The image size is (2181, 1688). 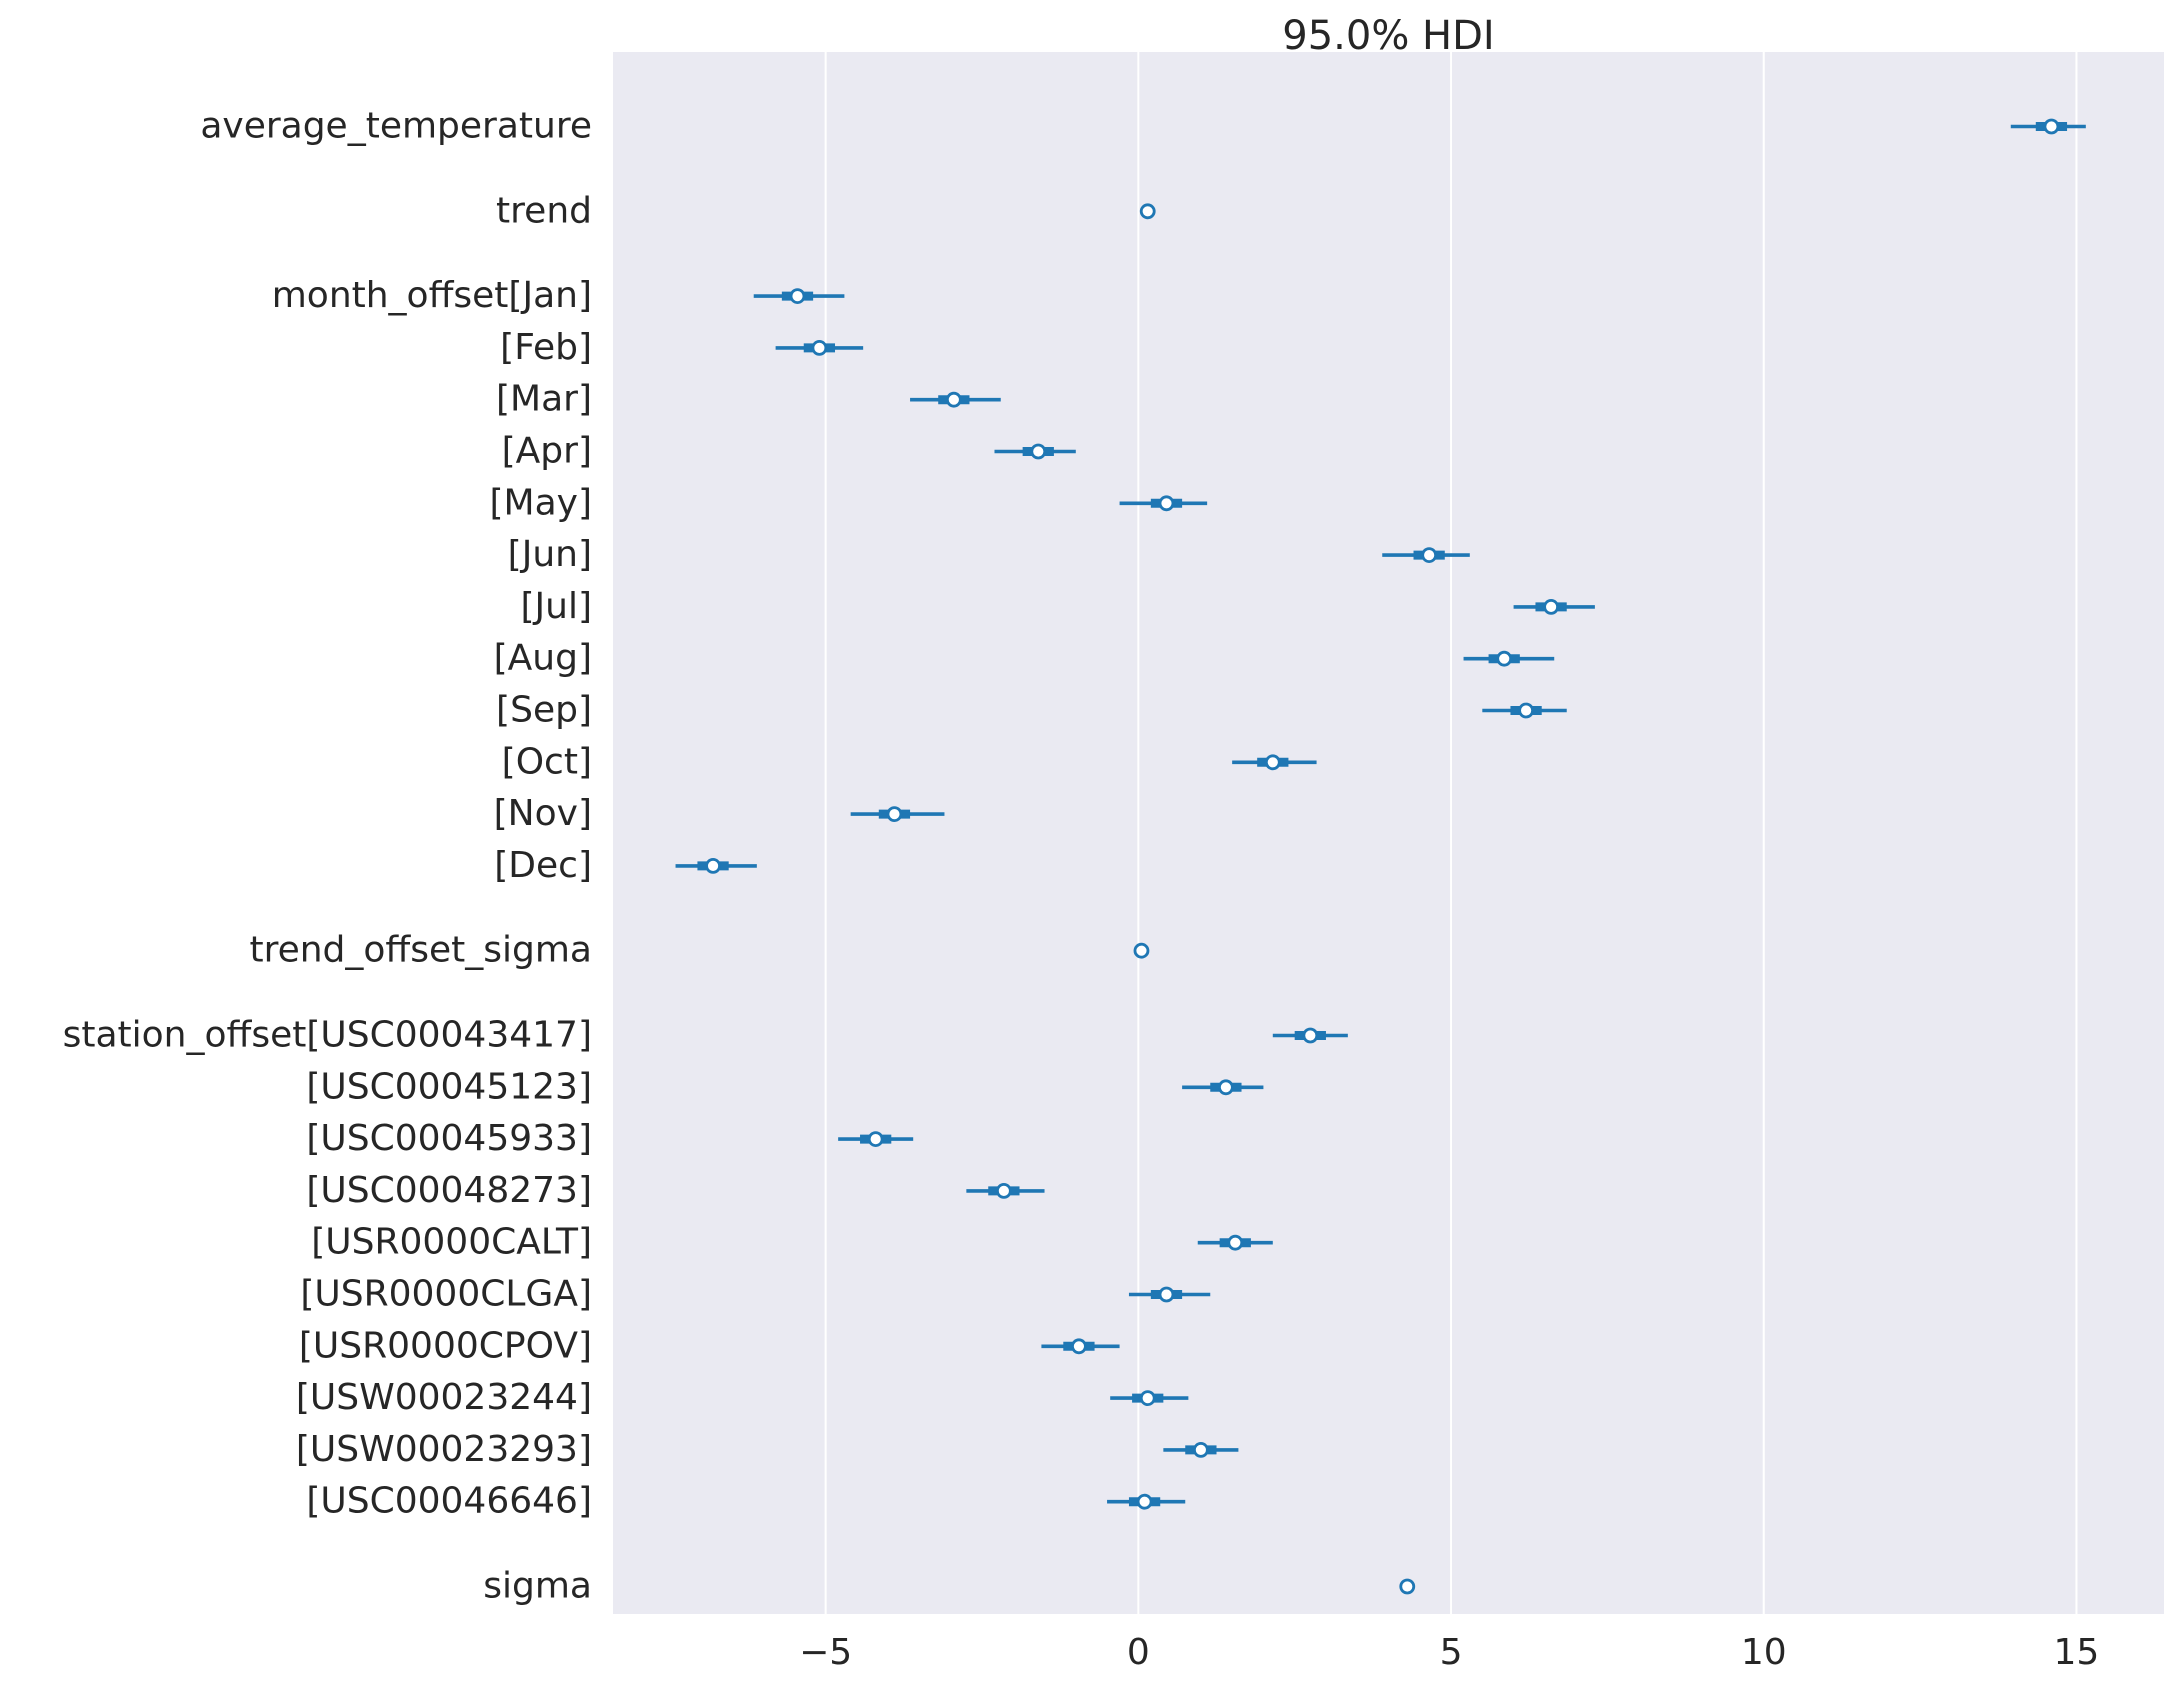 What do you see at coordinates (327, 1035) in the screenshot?
I see `row-label: station_offset[USC00043417]` at bounding box center [327, 1035].